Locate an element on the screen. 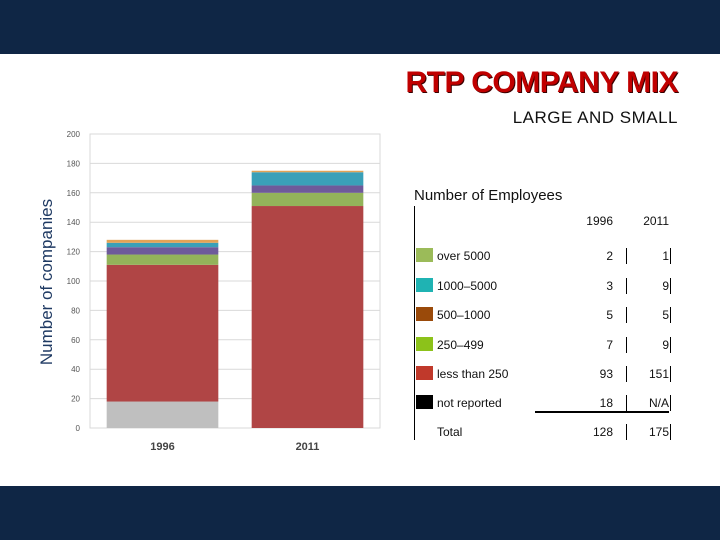 The height and width of the screenshot is (540, 720). bottom-band is located at coordinates (360, 513).